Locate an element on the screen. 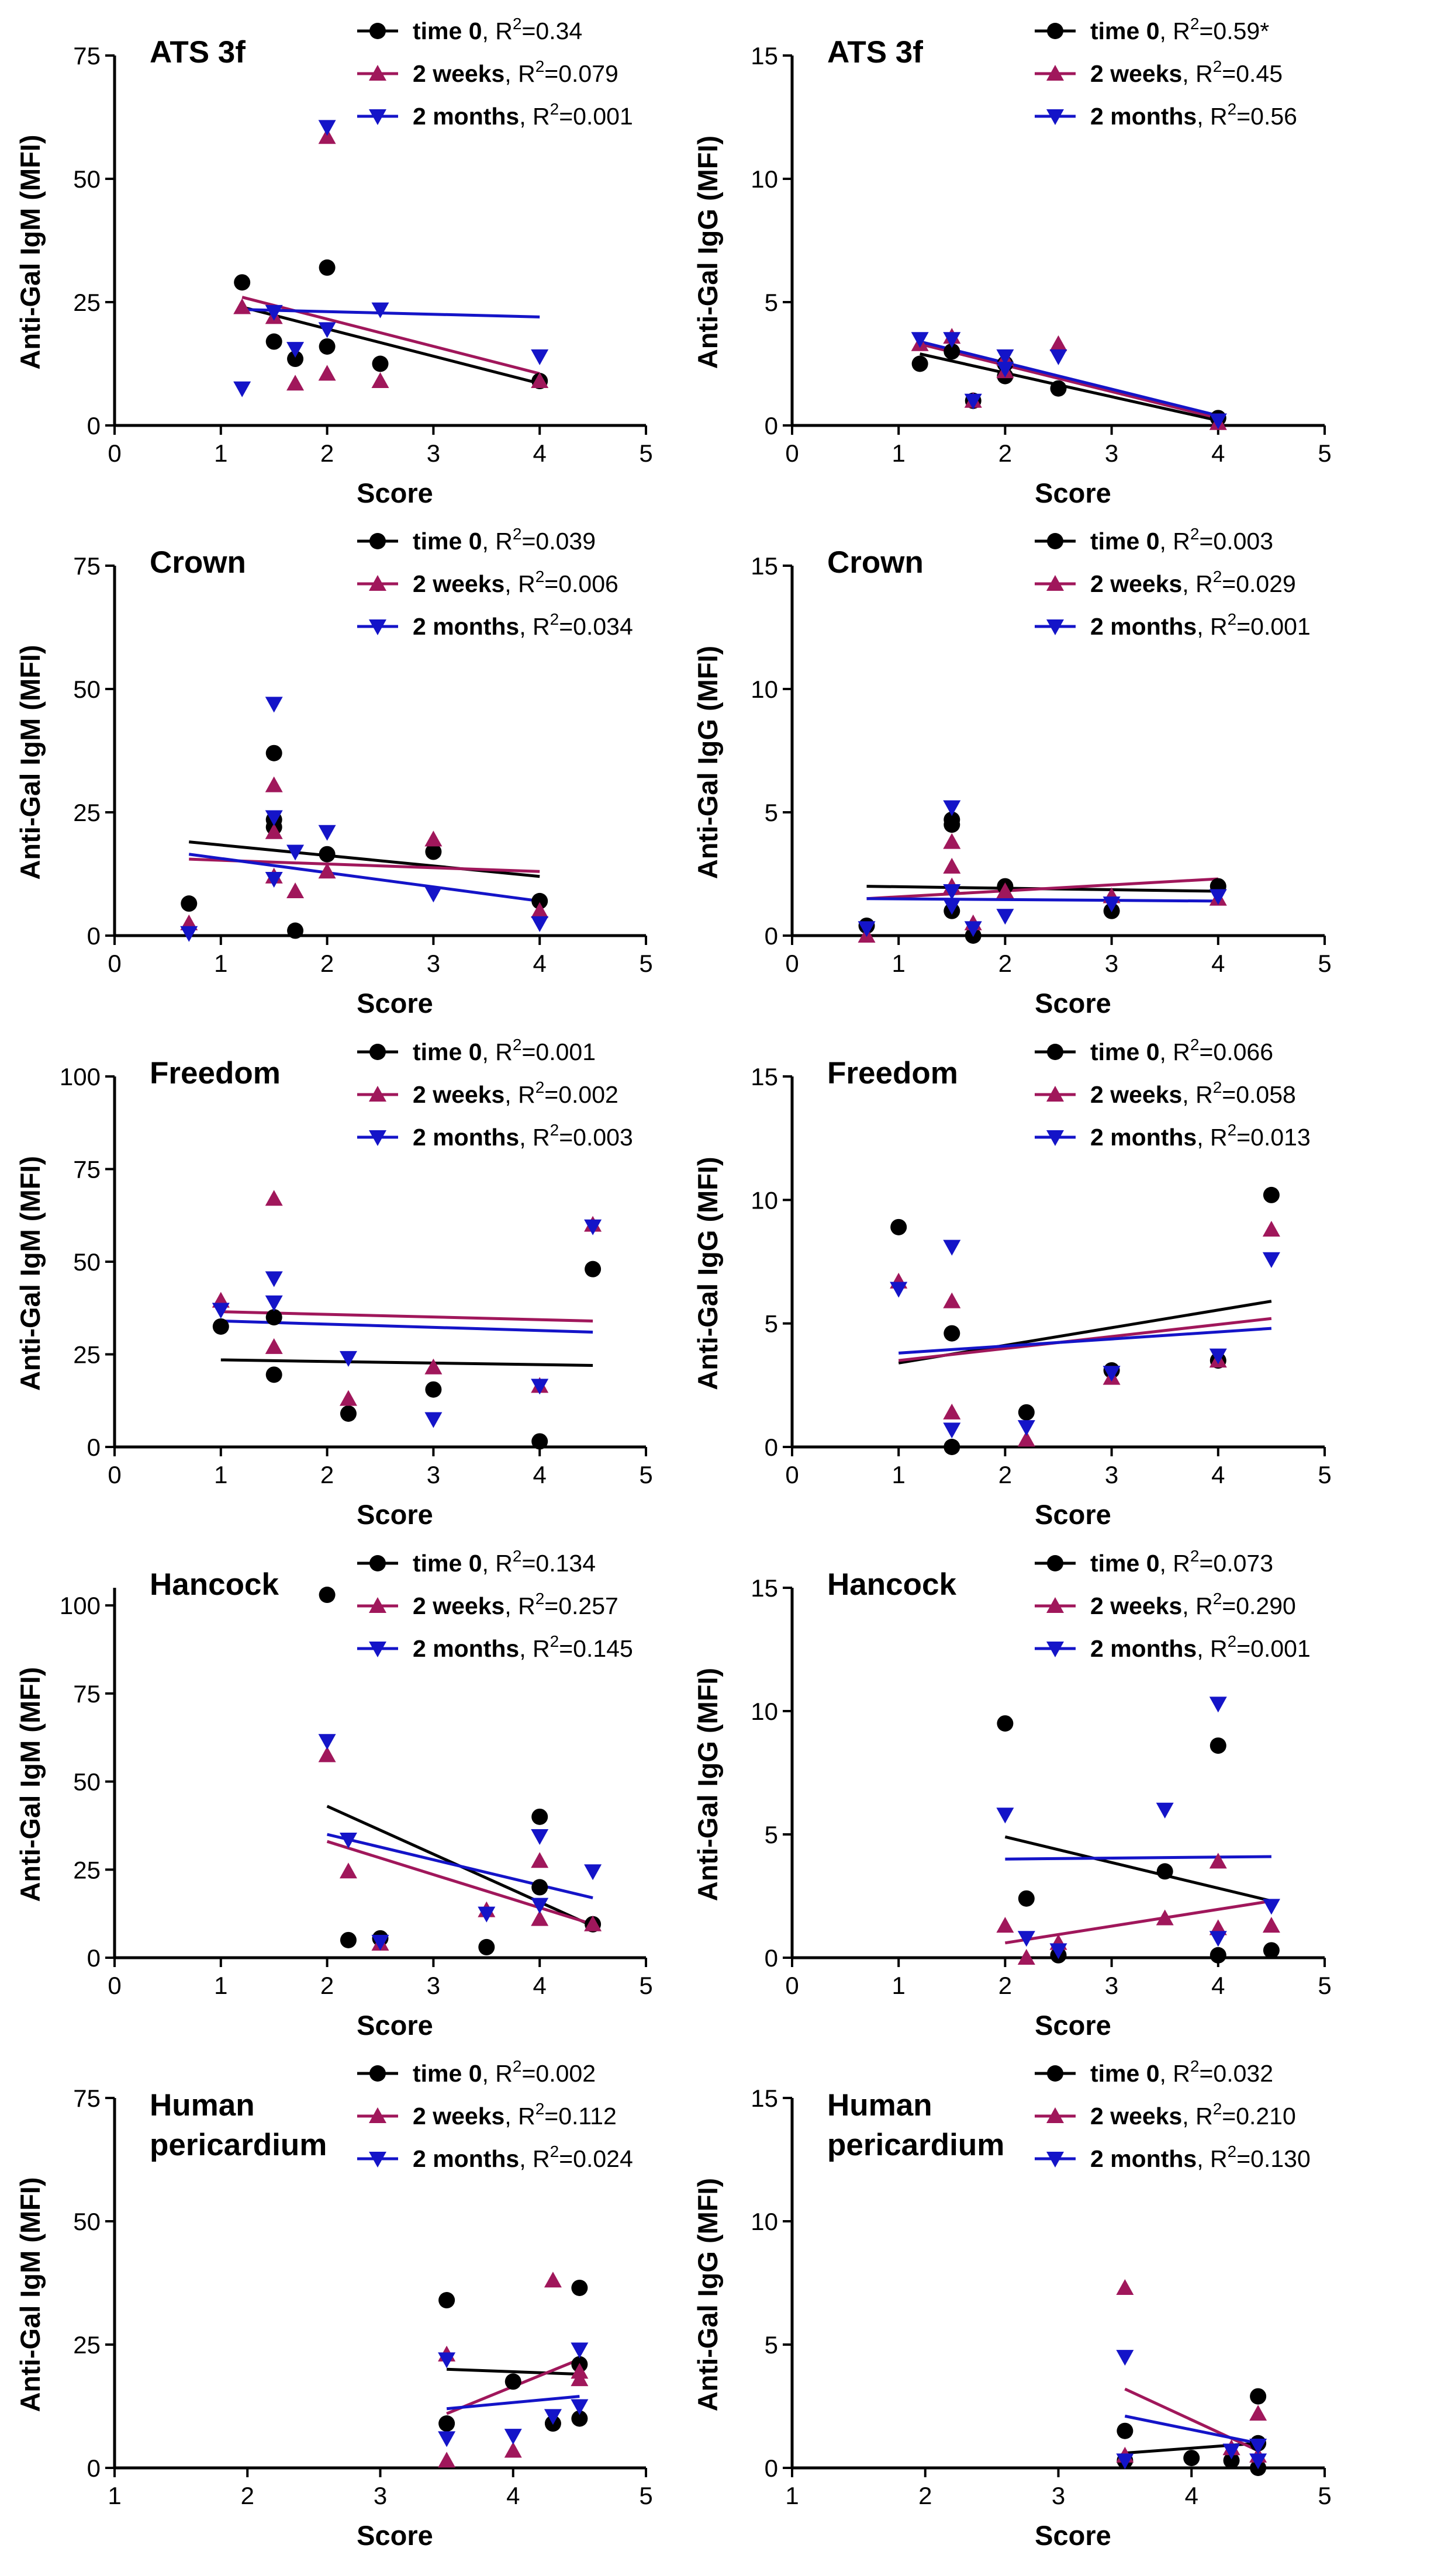  legend-label: time 0, R2=0.001 is located at coordinates (505, 1050).